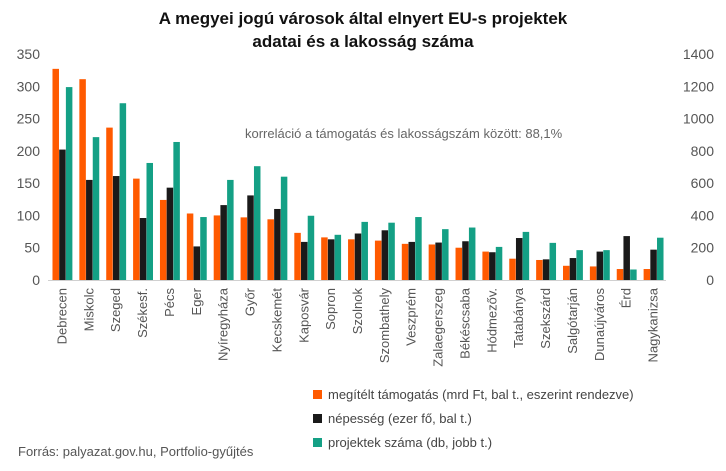 The image size is (726, 471). Describe the element at coordinates (29, 167) in the screenshot. I see `left-axis-ticks: 0 50 100 150 200 250 300 350` at that location.